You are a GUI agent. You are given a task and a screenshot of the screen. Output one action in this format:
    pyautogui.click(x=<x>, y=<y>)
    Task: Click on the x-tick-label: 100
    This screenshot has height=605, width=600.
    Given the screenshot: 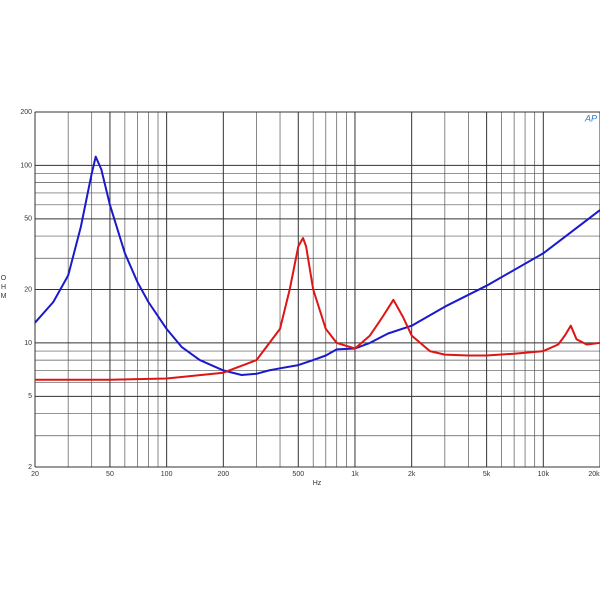 What is the action you would take?
    pyautogui.click(x=167, y=474)
    